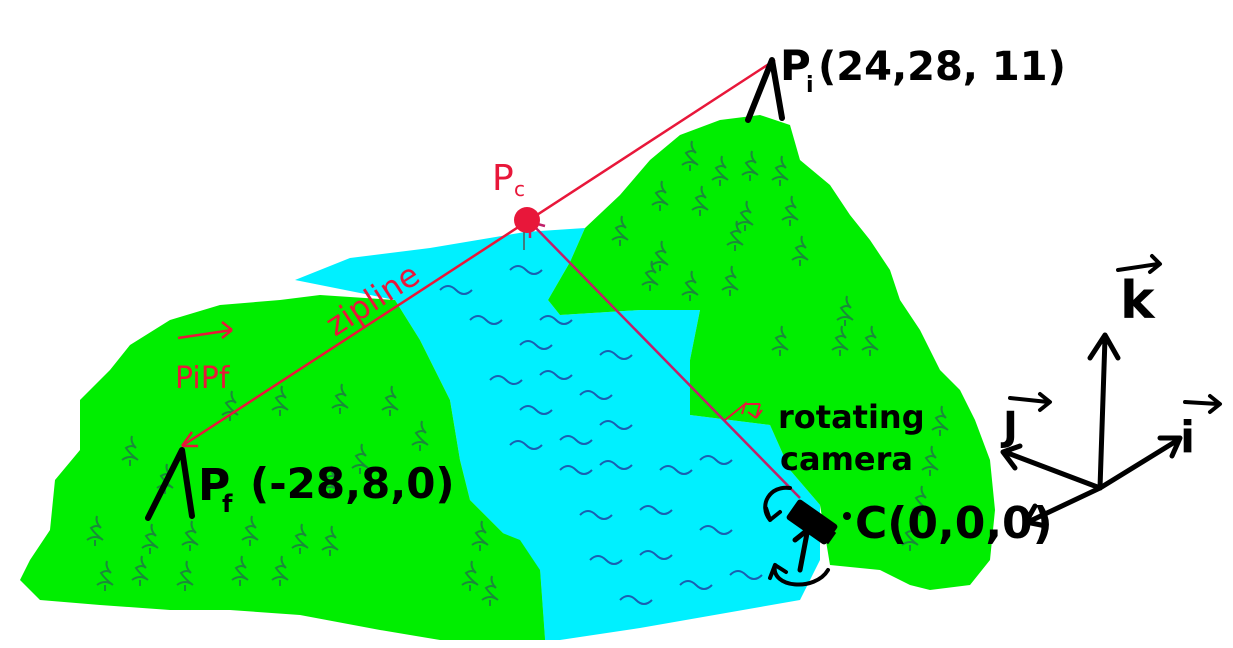  What do you see at coordinates (810, 85) in the screenshot?
I see `label-pi-sub: i` at bounding box center [810, 85].